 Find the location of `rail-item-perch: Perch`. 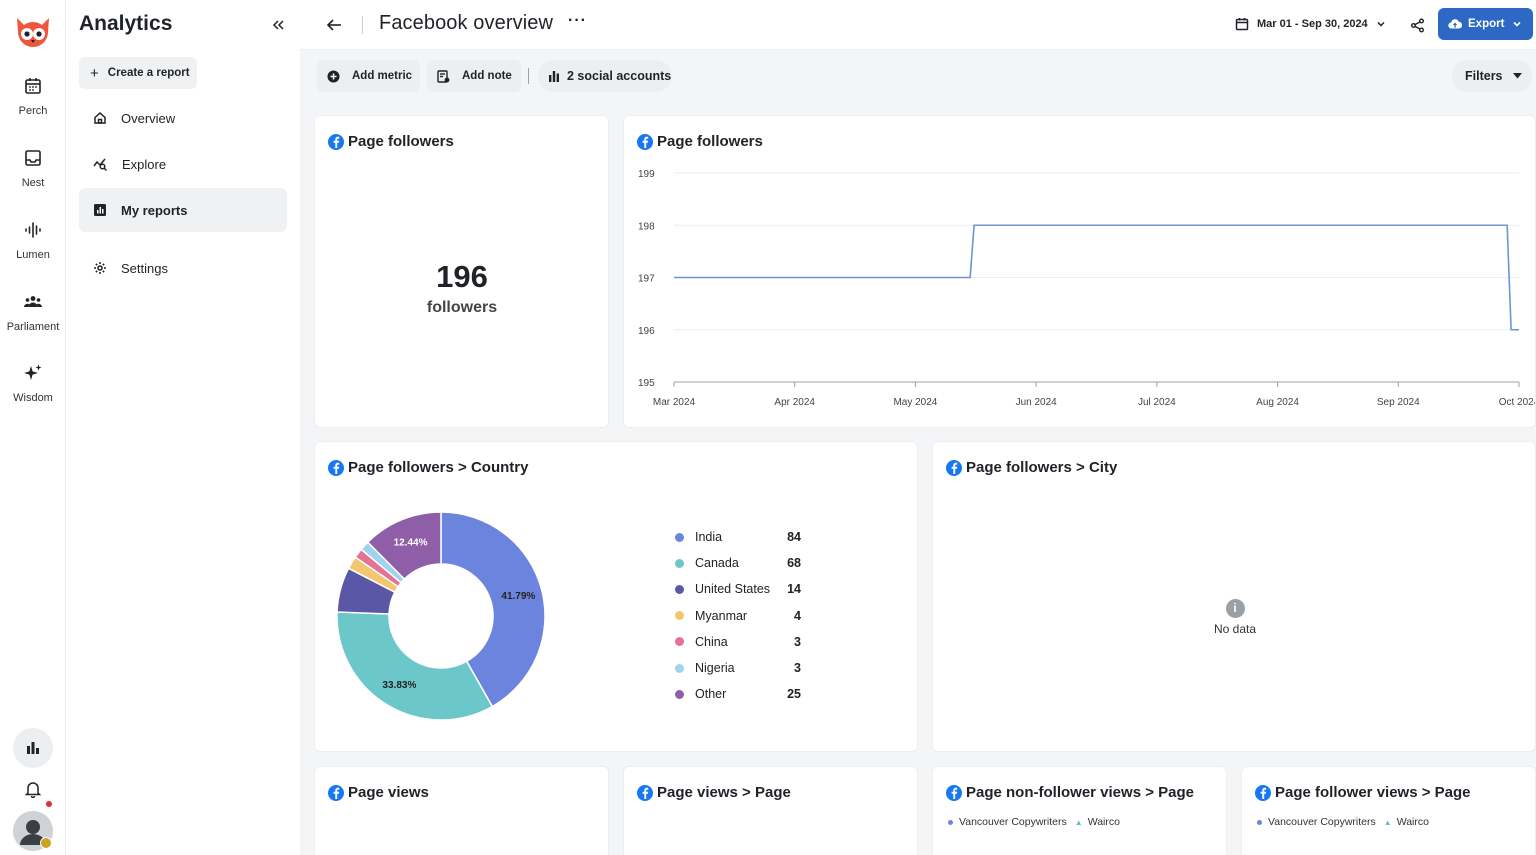

rail-item-perch: Perch is located at coordinates (33, 96).